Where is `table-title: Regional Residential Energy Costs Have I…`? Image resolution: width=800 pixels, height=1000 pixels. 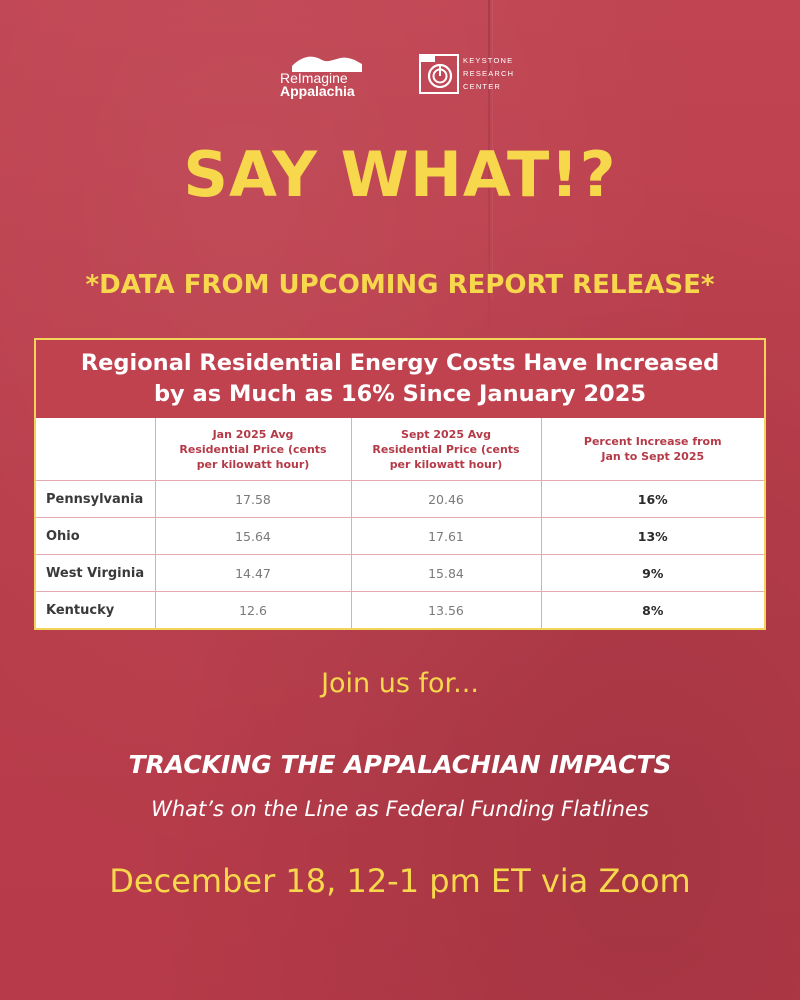 table-title: Regional Residential Energy Costs Have I… is located at coordinates (400, 379).